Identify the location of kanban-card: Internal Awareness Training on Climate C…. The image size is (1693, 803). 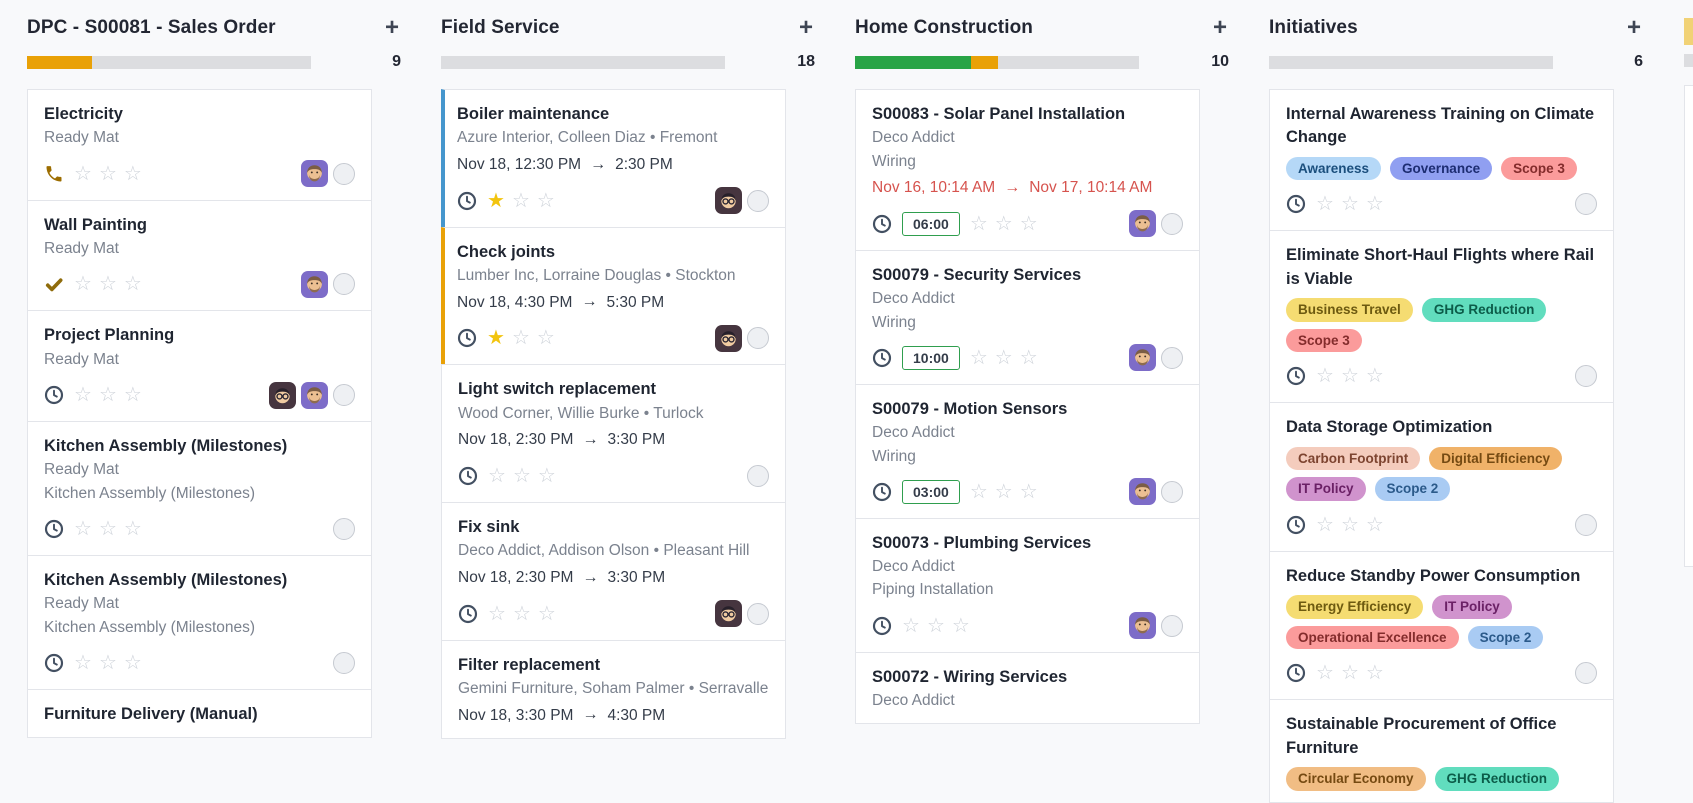
(1441, 160).